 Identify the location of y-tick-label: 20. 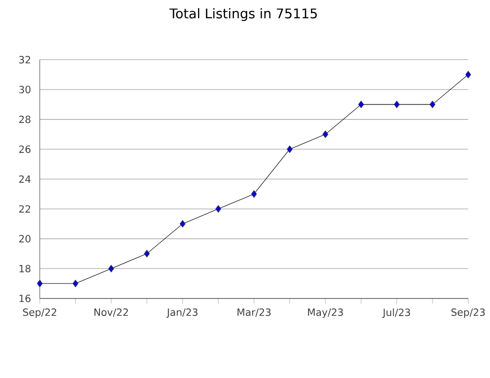
(24, 238).